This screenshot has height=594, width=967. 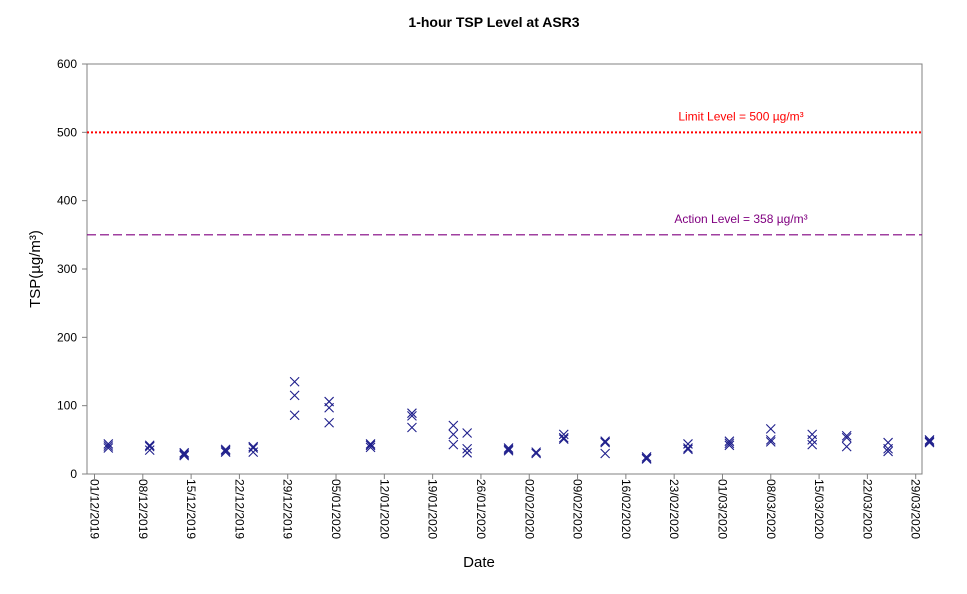 I want to click on reference-line-label: Action Level = 358 µg/m³, so click(x=740, y=219).